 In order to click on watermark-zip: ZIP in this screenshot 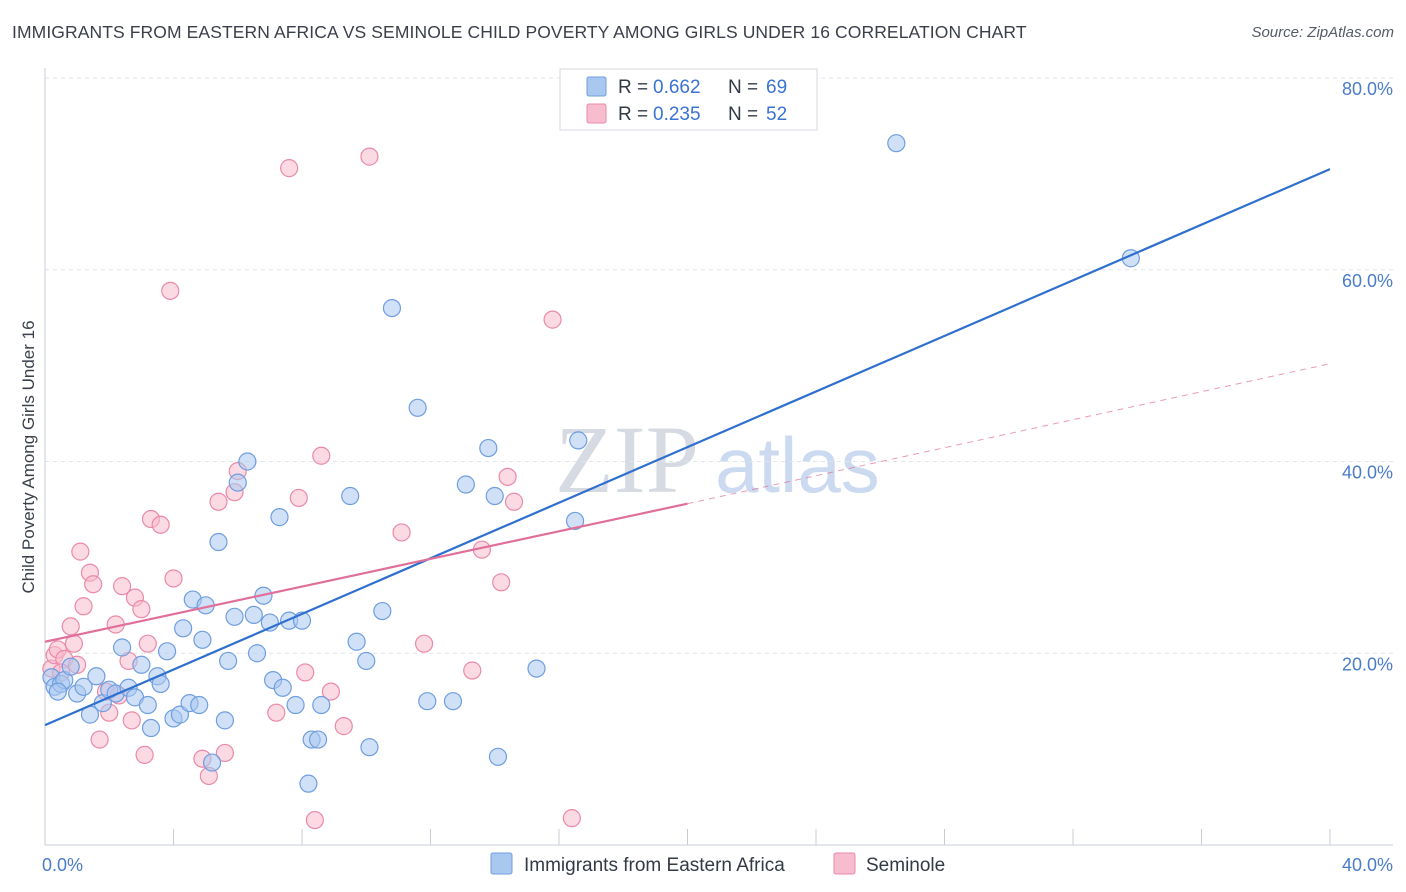, I will do `click(627, 459)`.